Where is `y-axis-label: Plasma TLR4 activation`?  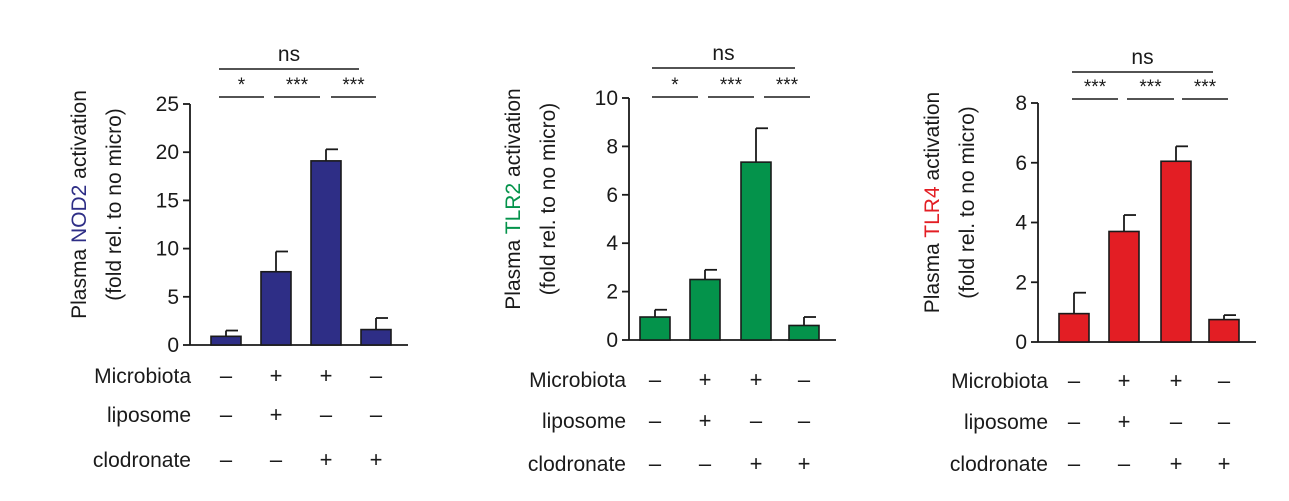 y-axis-label: Plasma TLR4 activation is located at coordinates (932, 202).